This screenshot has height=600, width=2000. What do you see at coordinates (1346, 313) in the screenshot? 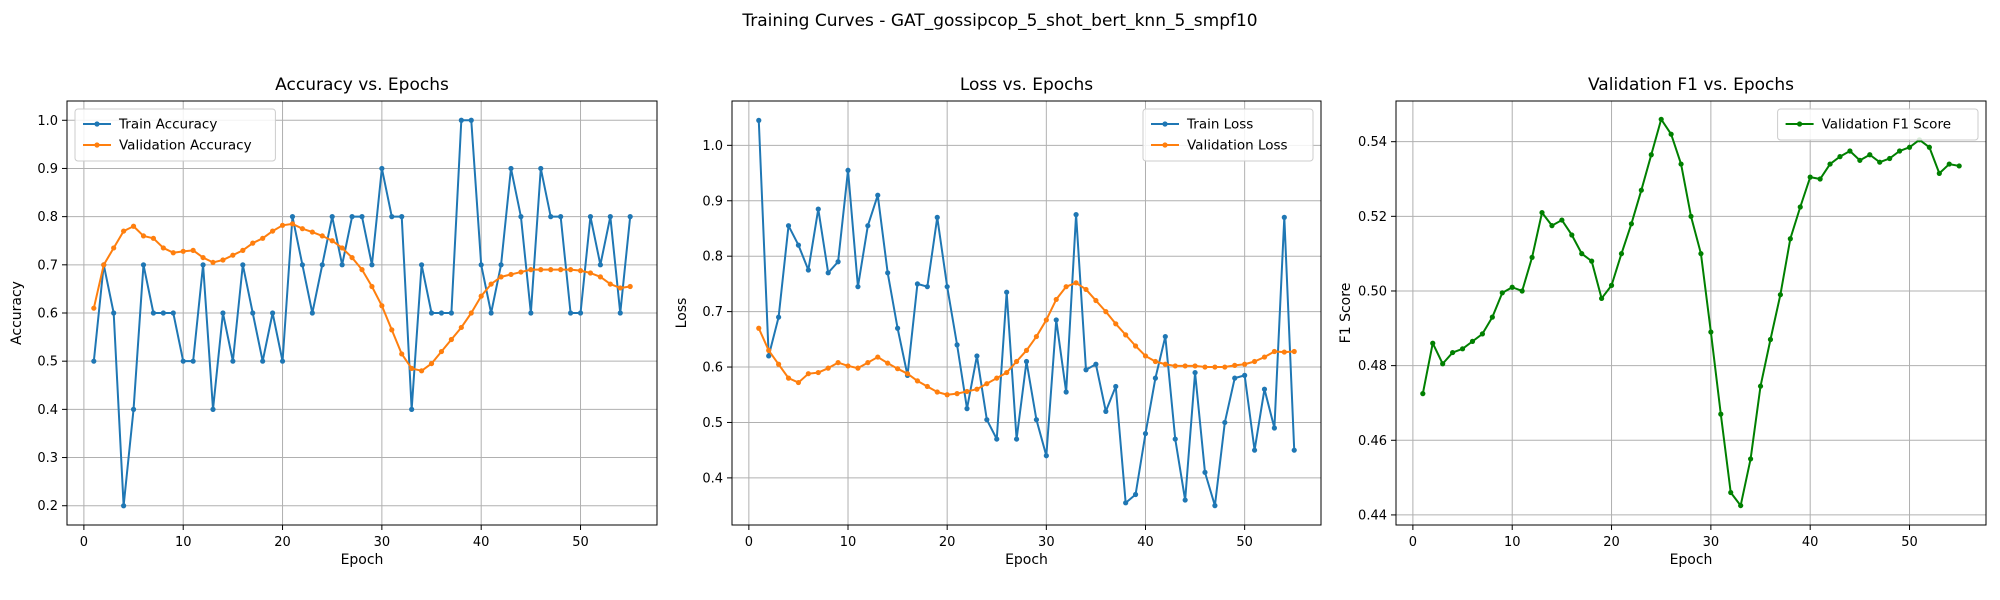
I see `y-axis-label: F1 Score` at bounding box center [1346, 313].